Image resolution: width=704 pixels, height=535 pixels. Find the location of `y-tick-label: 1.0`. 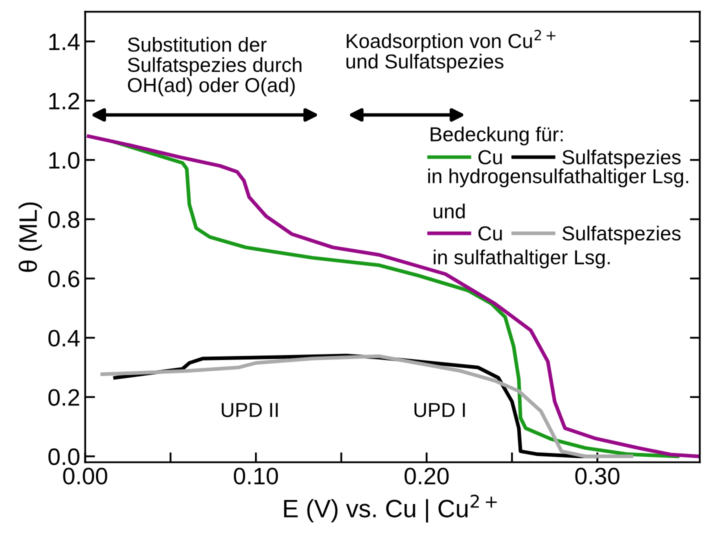

y-tick-label: 1.0 is located at coordinates (64, 160).